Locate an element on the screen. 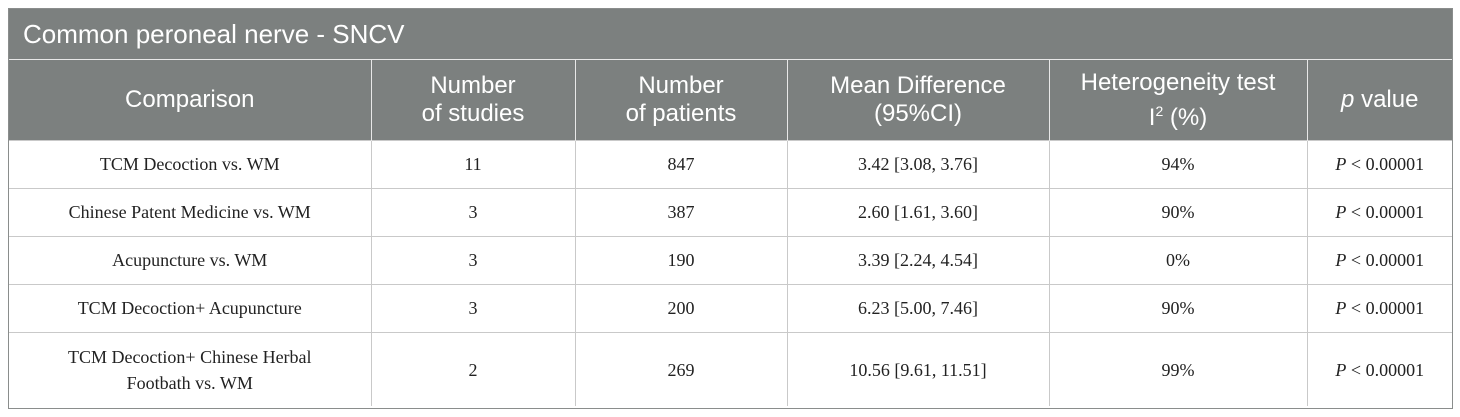 This screenshot has width=1460, height=417. cell-studies: 2 is located at coordinates (472, 369).